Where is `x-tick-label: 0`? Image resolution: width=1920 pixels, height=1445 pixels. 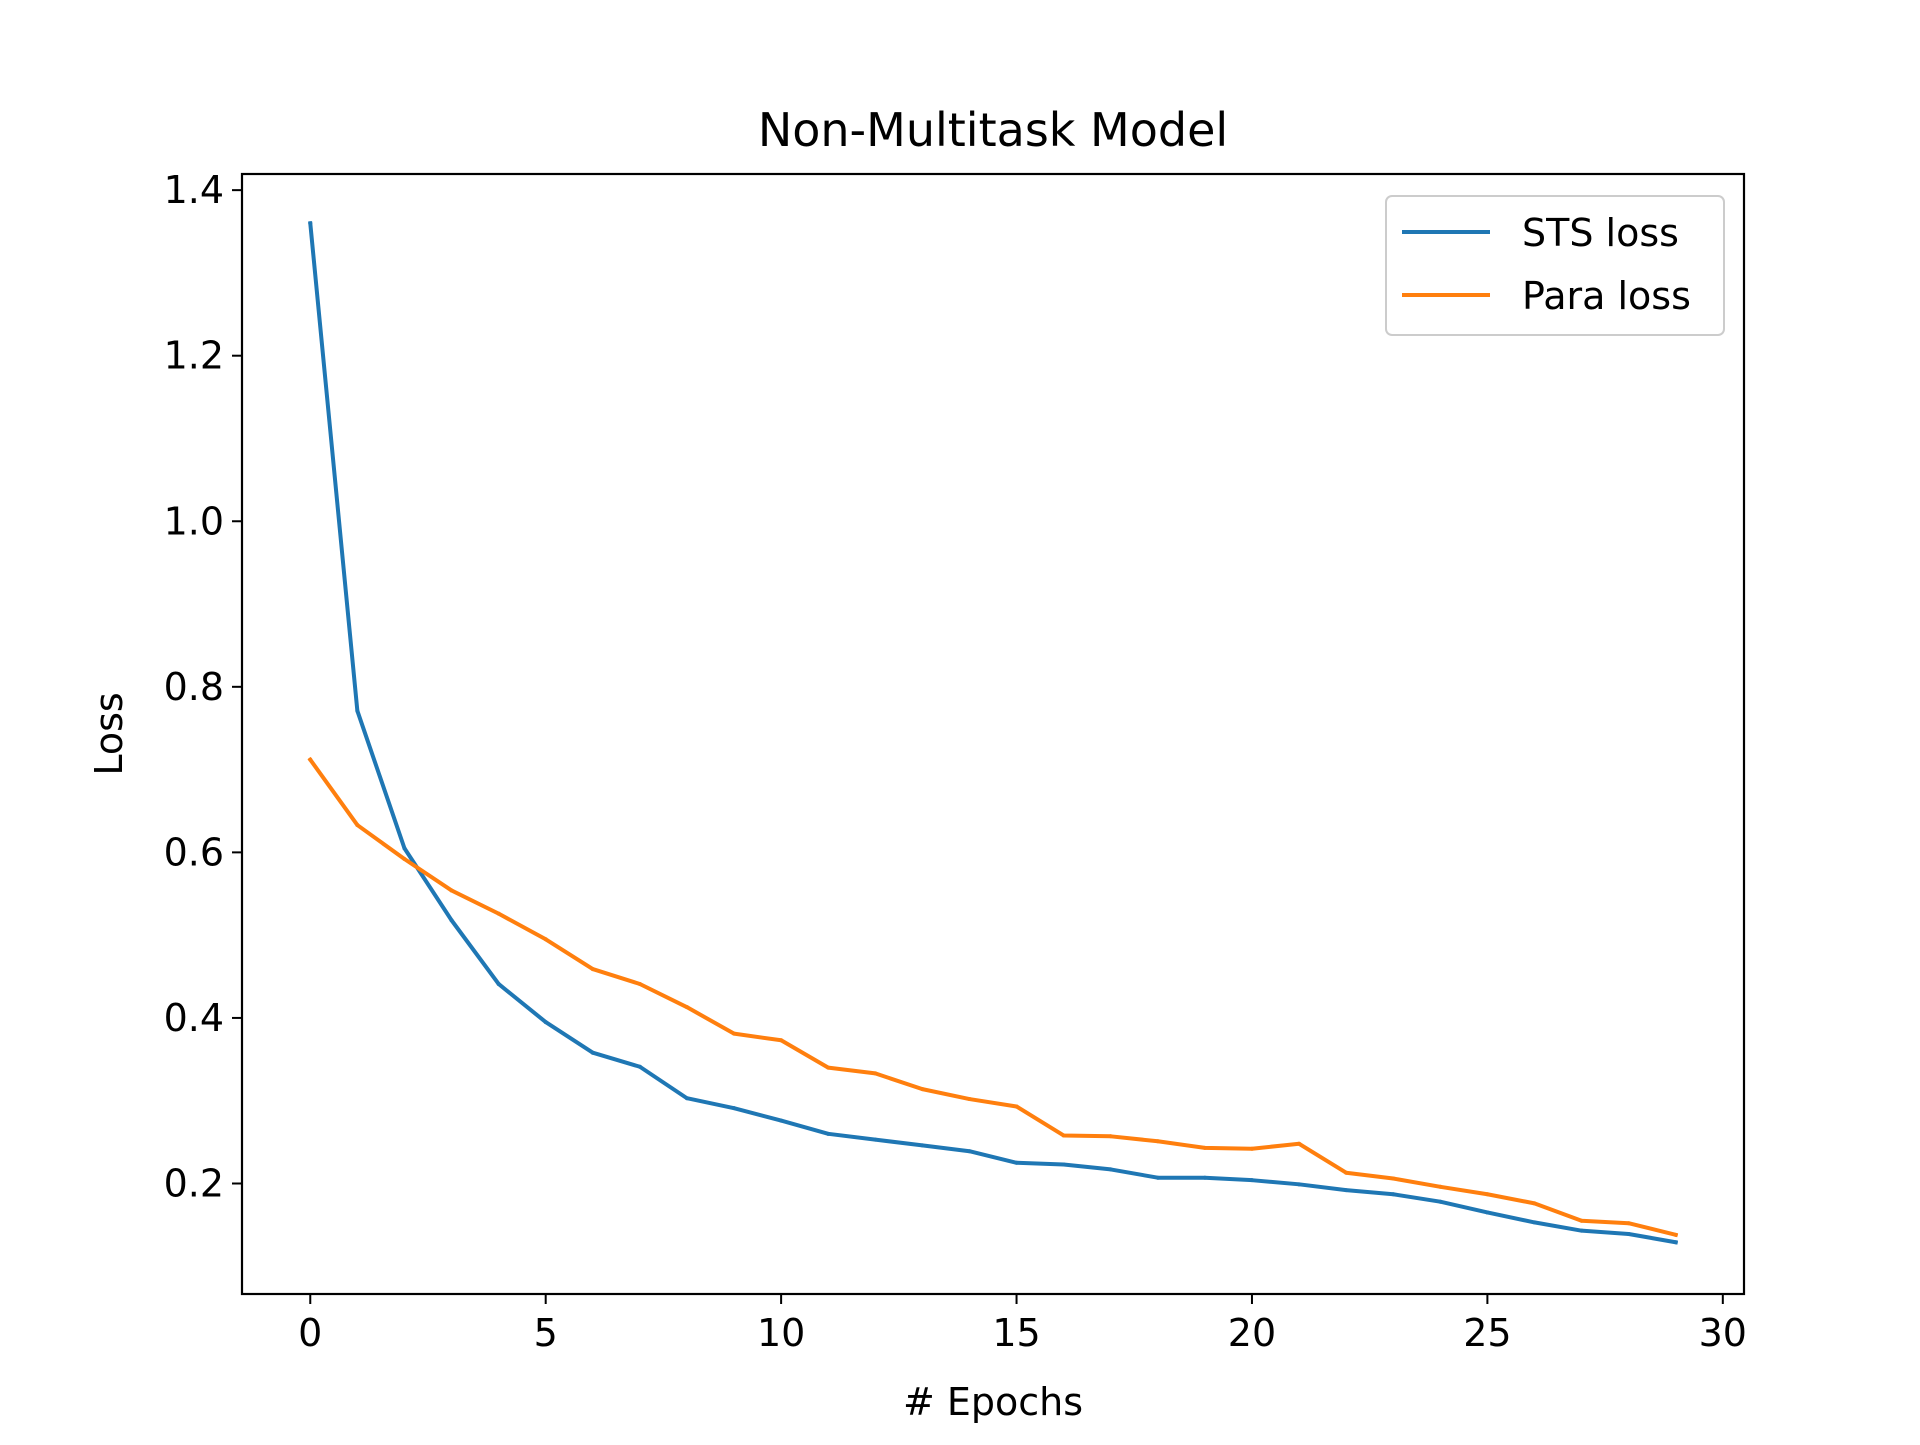
x-tick-label: 0 is located at coordinates (310, 1333).